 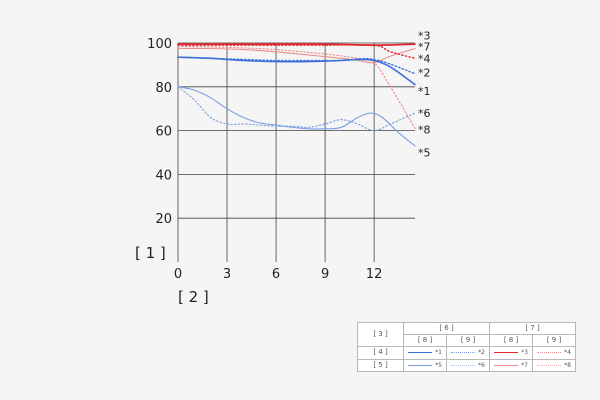 What do you see at coordinates (524, 365) in the screenshot?
I see `legend-tag: *7` at bounding box center [524, 365].